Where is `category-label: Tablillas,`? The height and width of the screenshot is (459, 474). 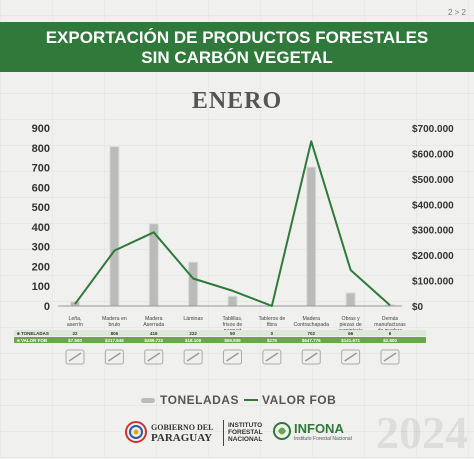
category-label: Tablillas, is located at coordinates (233, 319).